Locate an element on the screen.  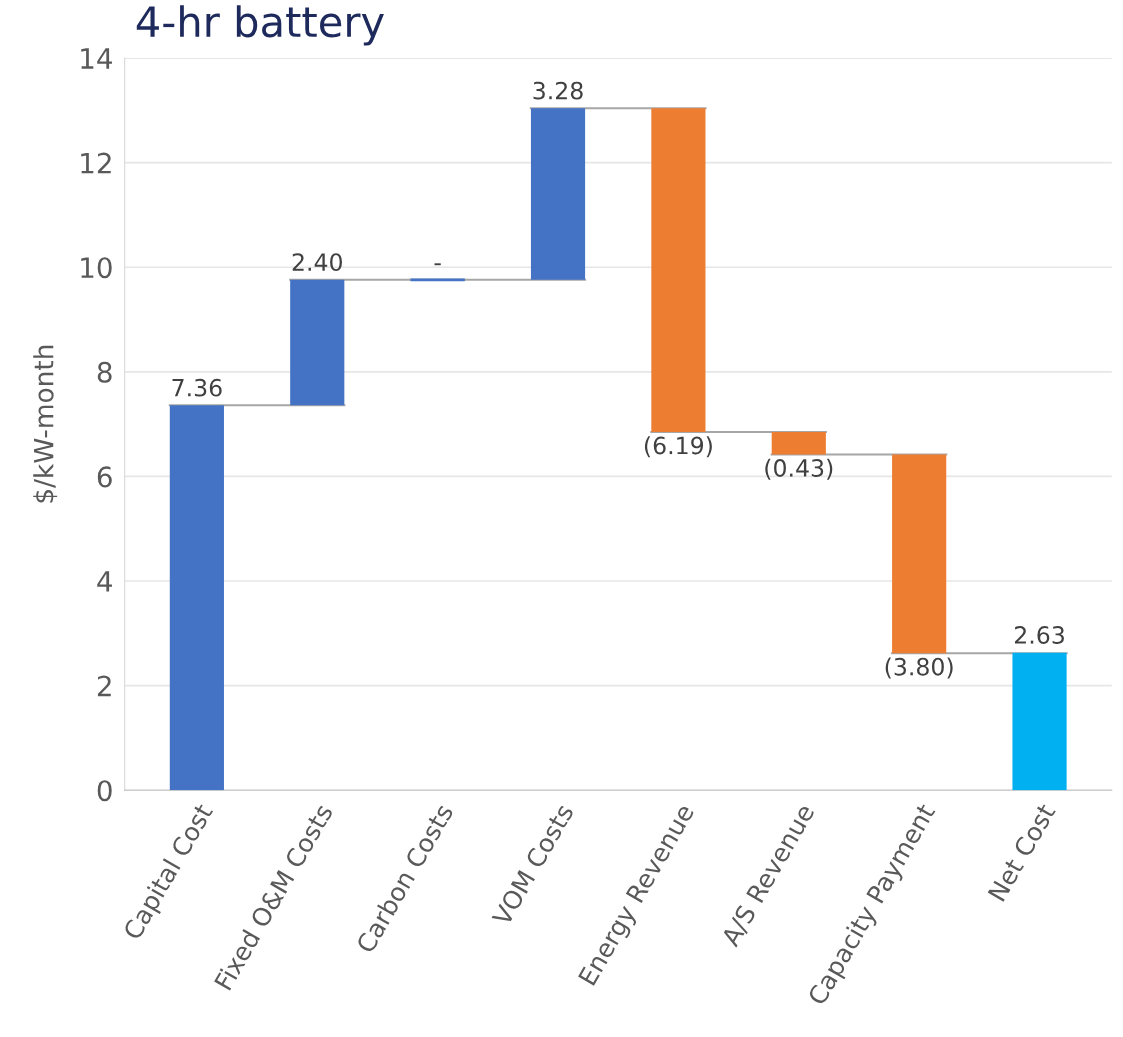
y-tick-label: 0 is located at coordinates (104, 791).